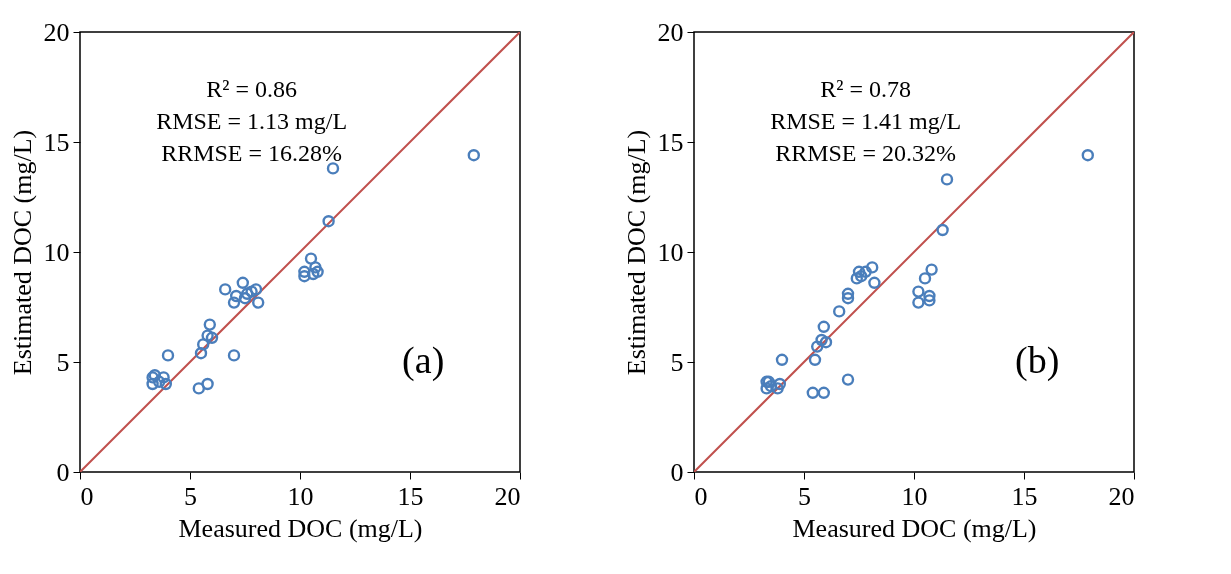 The image size is (1231, 574). I want to click on annotation: (a), so click(423, 360).